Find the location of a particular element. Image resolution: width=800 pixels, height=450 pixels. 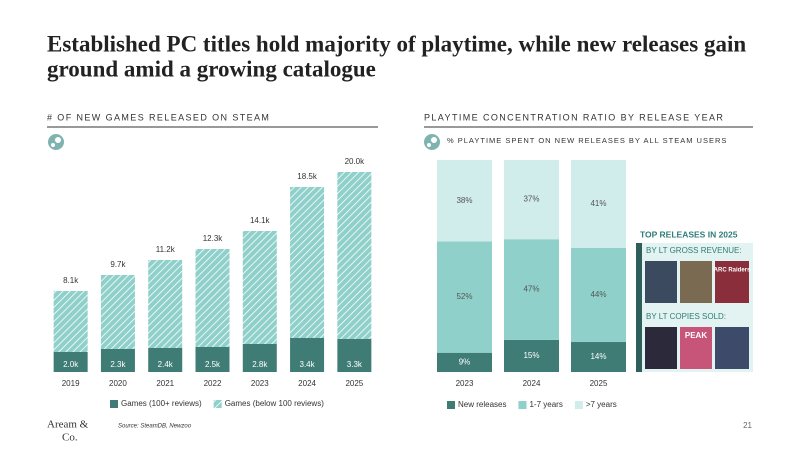

thumbnail-text: PEAK is located at coordinates (696, 335).